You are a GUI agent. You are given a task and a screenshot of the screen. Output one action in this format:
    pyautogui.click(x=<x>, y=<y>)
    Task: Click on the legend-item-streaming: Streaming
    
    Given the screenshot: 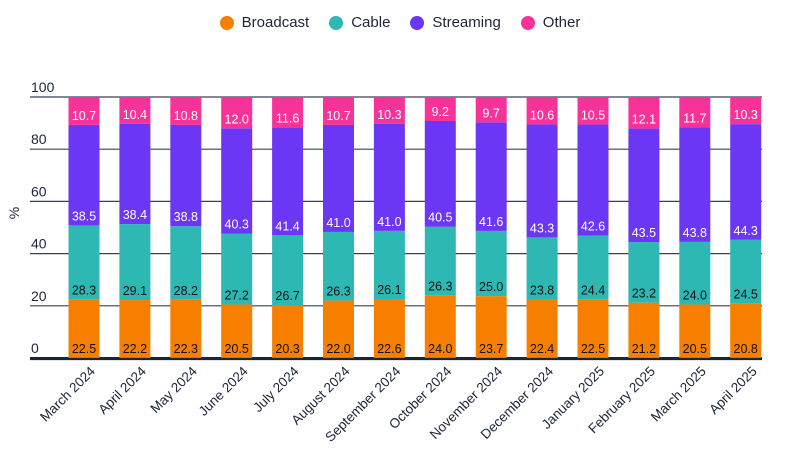 What is the action you would take?
    pyautogui.click(x=455, y=22)
    